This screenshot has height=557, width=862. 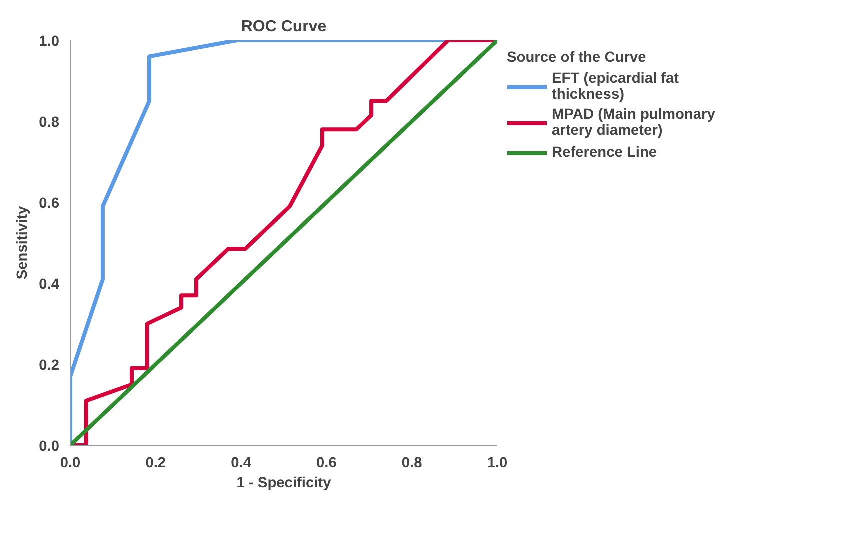 What do you see at coordinates (605, 153) in the screenshot?
I see `legend-label: Reference Line` at bounding box center [605, 153].